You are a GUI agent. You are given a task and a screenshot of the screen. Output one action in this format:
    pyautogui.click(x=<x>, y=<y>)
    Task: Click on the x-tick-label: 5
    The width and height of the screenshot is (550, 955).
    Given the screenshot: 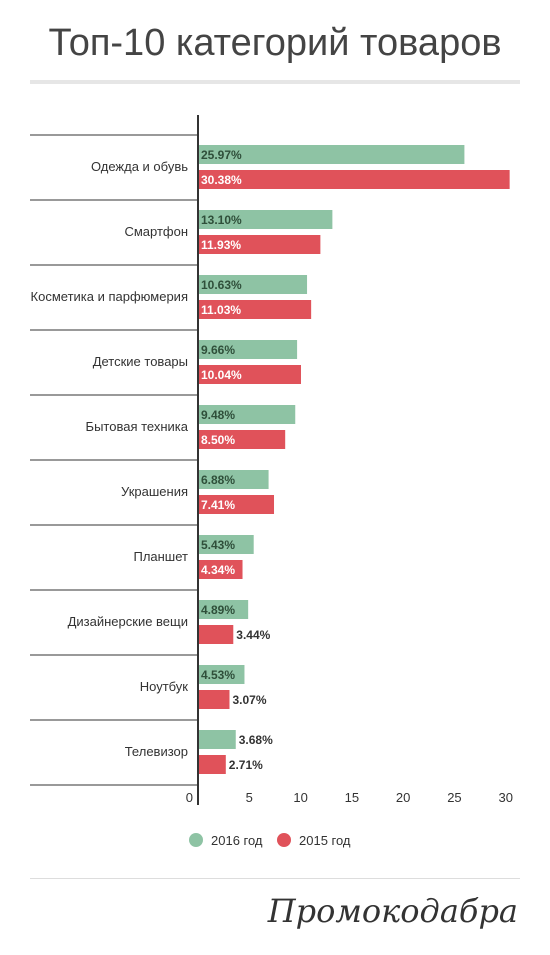 What is the action you would take?
    pyautogui.click(x=249, y=797)
    